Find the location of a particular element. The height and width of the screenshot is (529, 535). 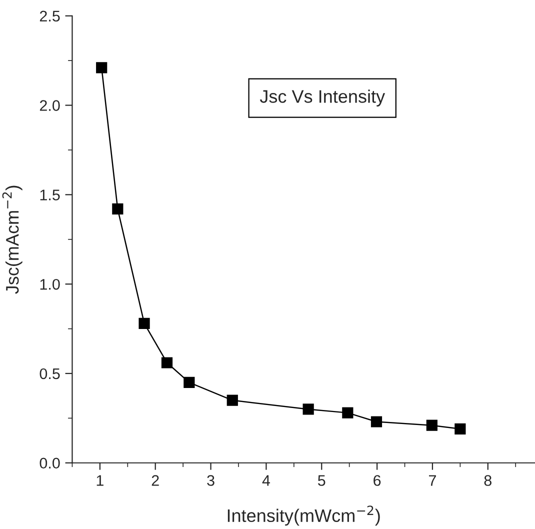

x-tick-label: 8 is located at coordinates (488, 480).